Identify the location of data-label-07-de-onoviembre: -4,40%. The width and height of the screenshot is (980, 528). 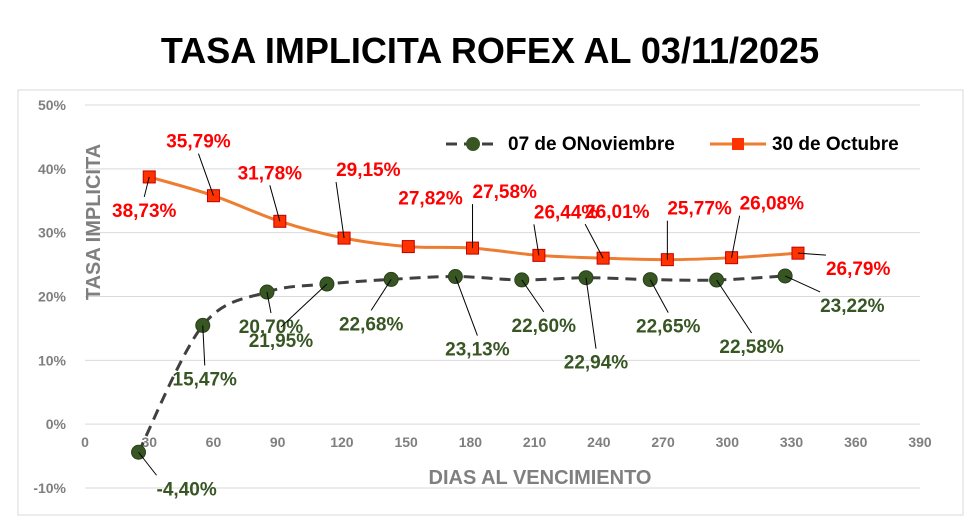
(187, 489).